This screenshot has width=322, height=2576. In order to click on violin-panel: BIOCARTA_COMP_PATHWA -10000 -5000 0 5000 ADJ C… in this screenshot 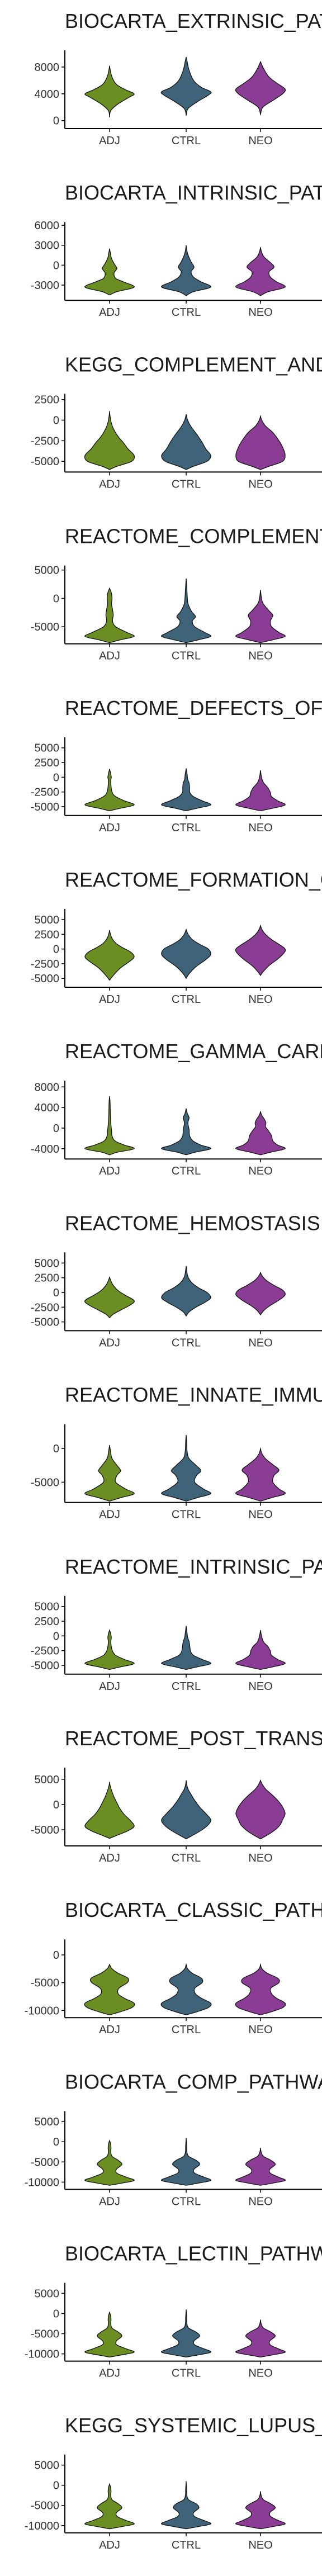, I will do `click(173, 2139)`.